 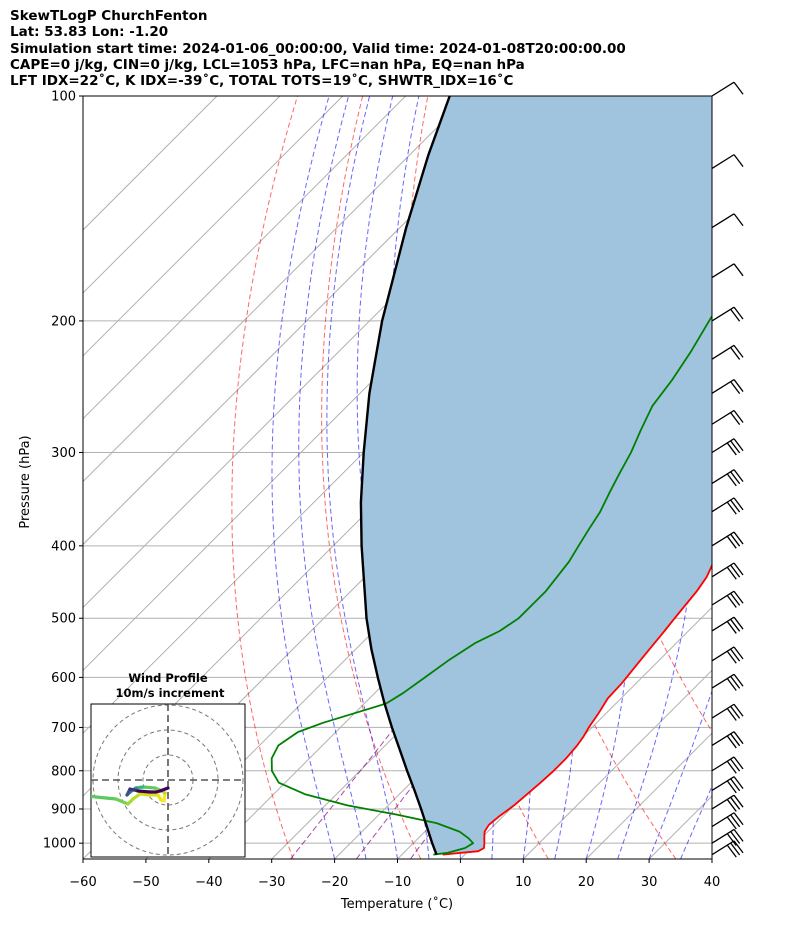 I want to click on y-tick-label: 100, so click(x=63, y=97).